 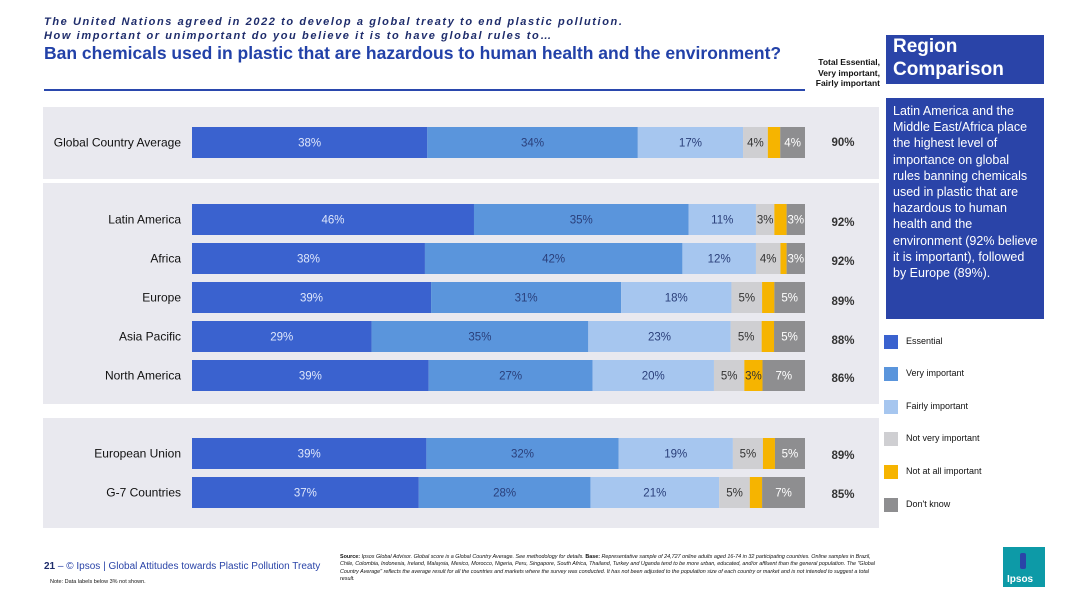 I want to click on total-header-line-3: Fairly important, so click(x=847, y=83).